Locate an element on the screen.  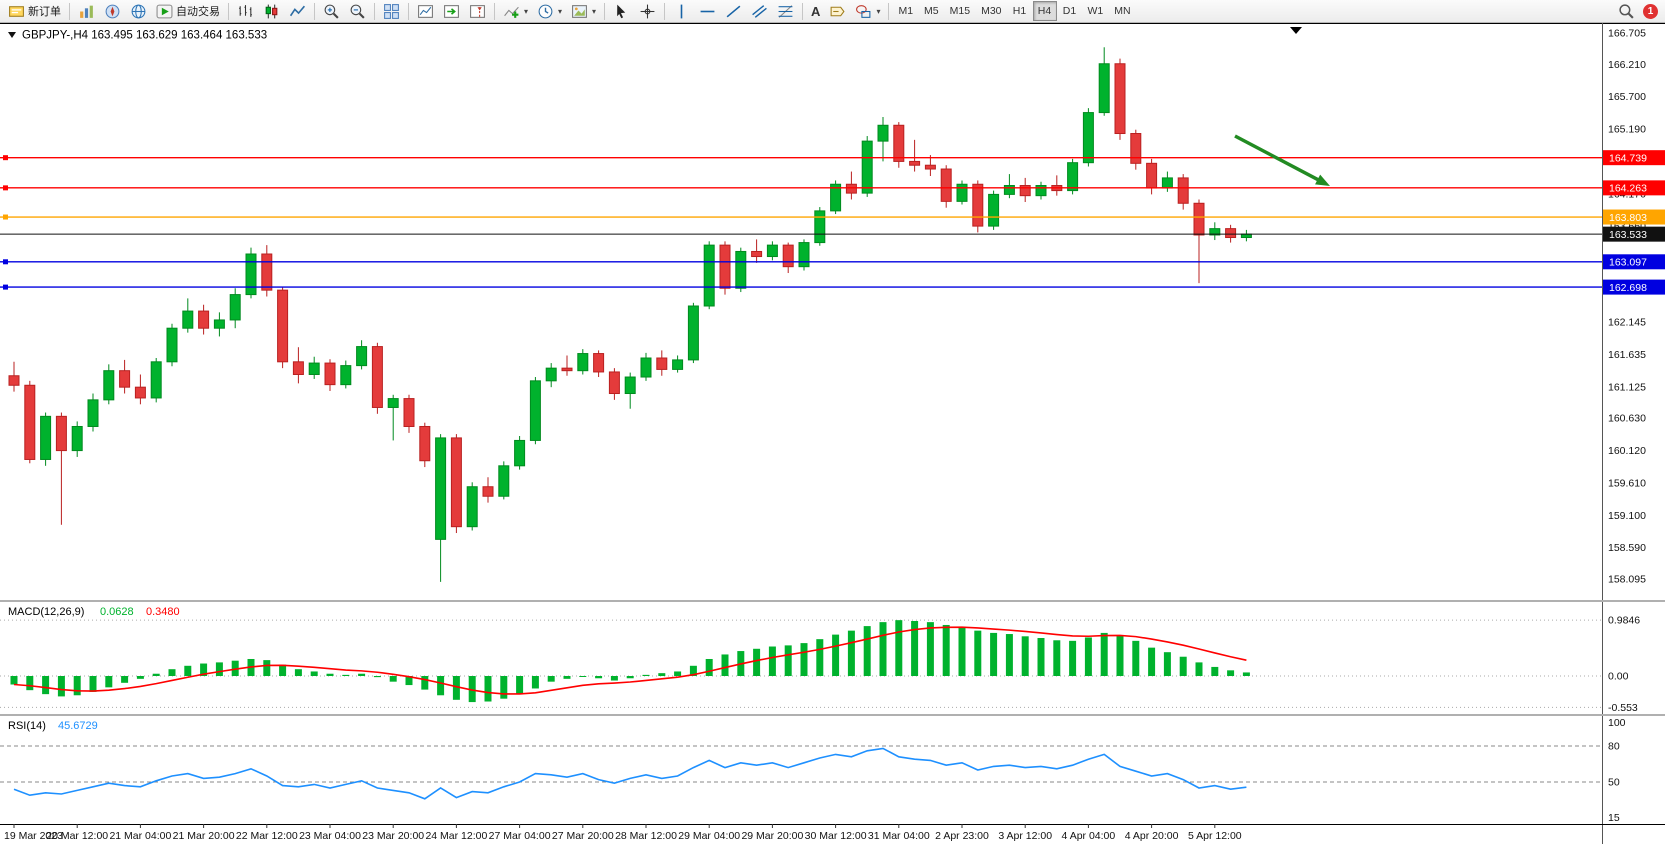
timeframe-mn-button: MN is located at coordinates (1122, 11).